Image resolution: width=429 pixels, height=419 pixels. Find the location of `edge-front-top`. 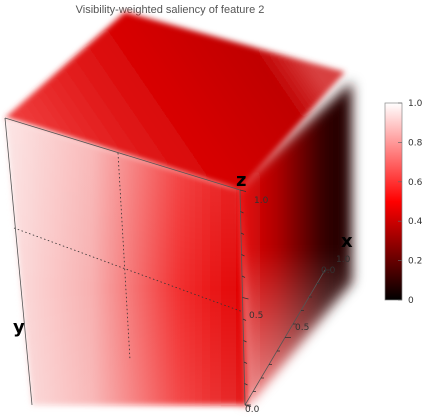

edge-front-top is located at coordinates (122, 154).